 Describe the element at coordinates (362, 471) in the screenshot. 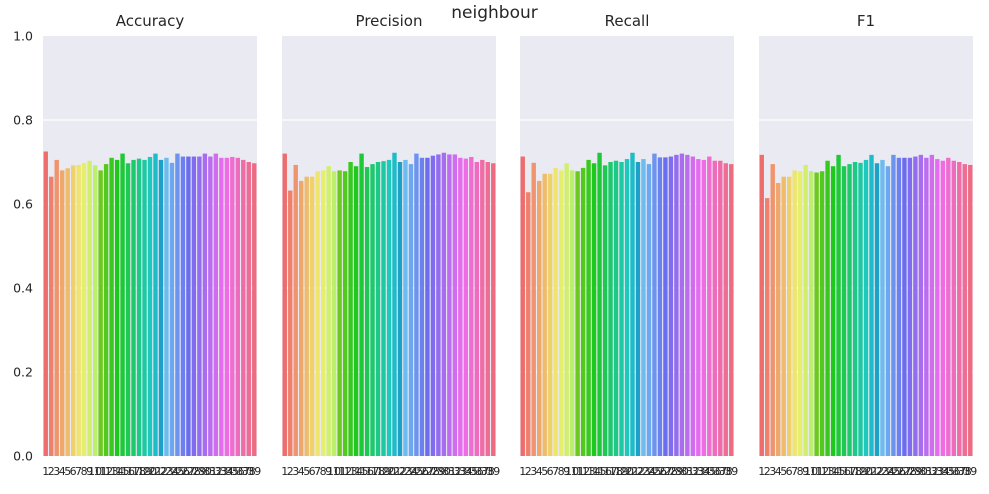

I see `x-tick-label: 15` at that location.